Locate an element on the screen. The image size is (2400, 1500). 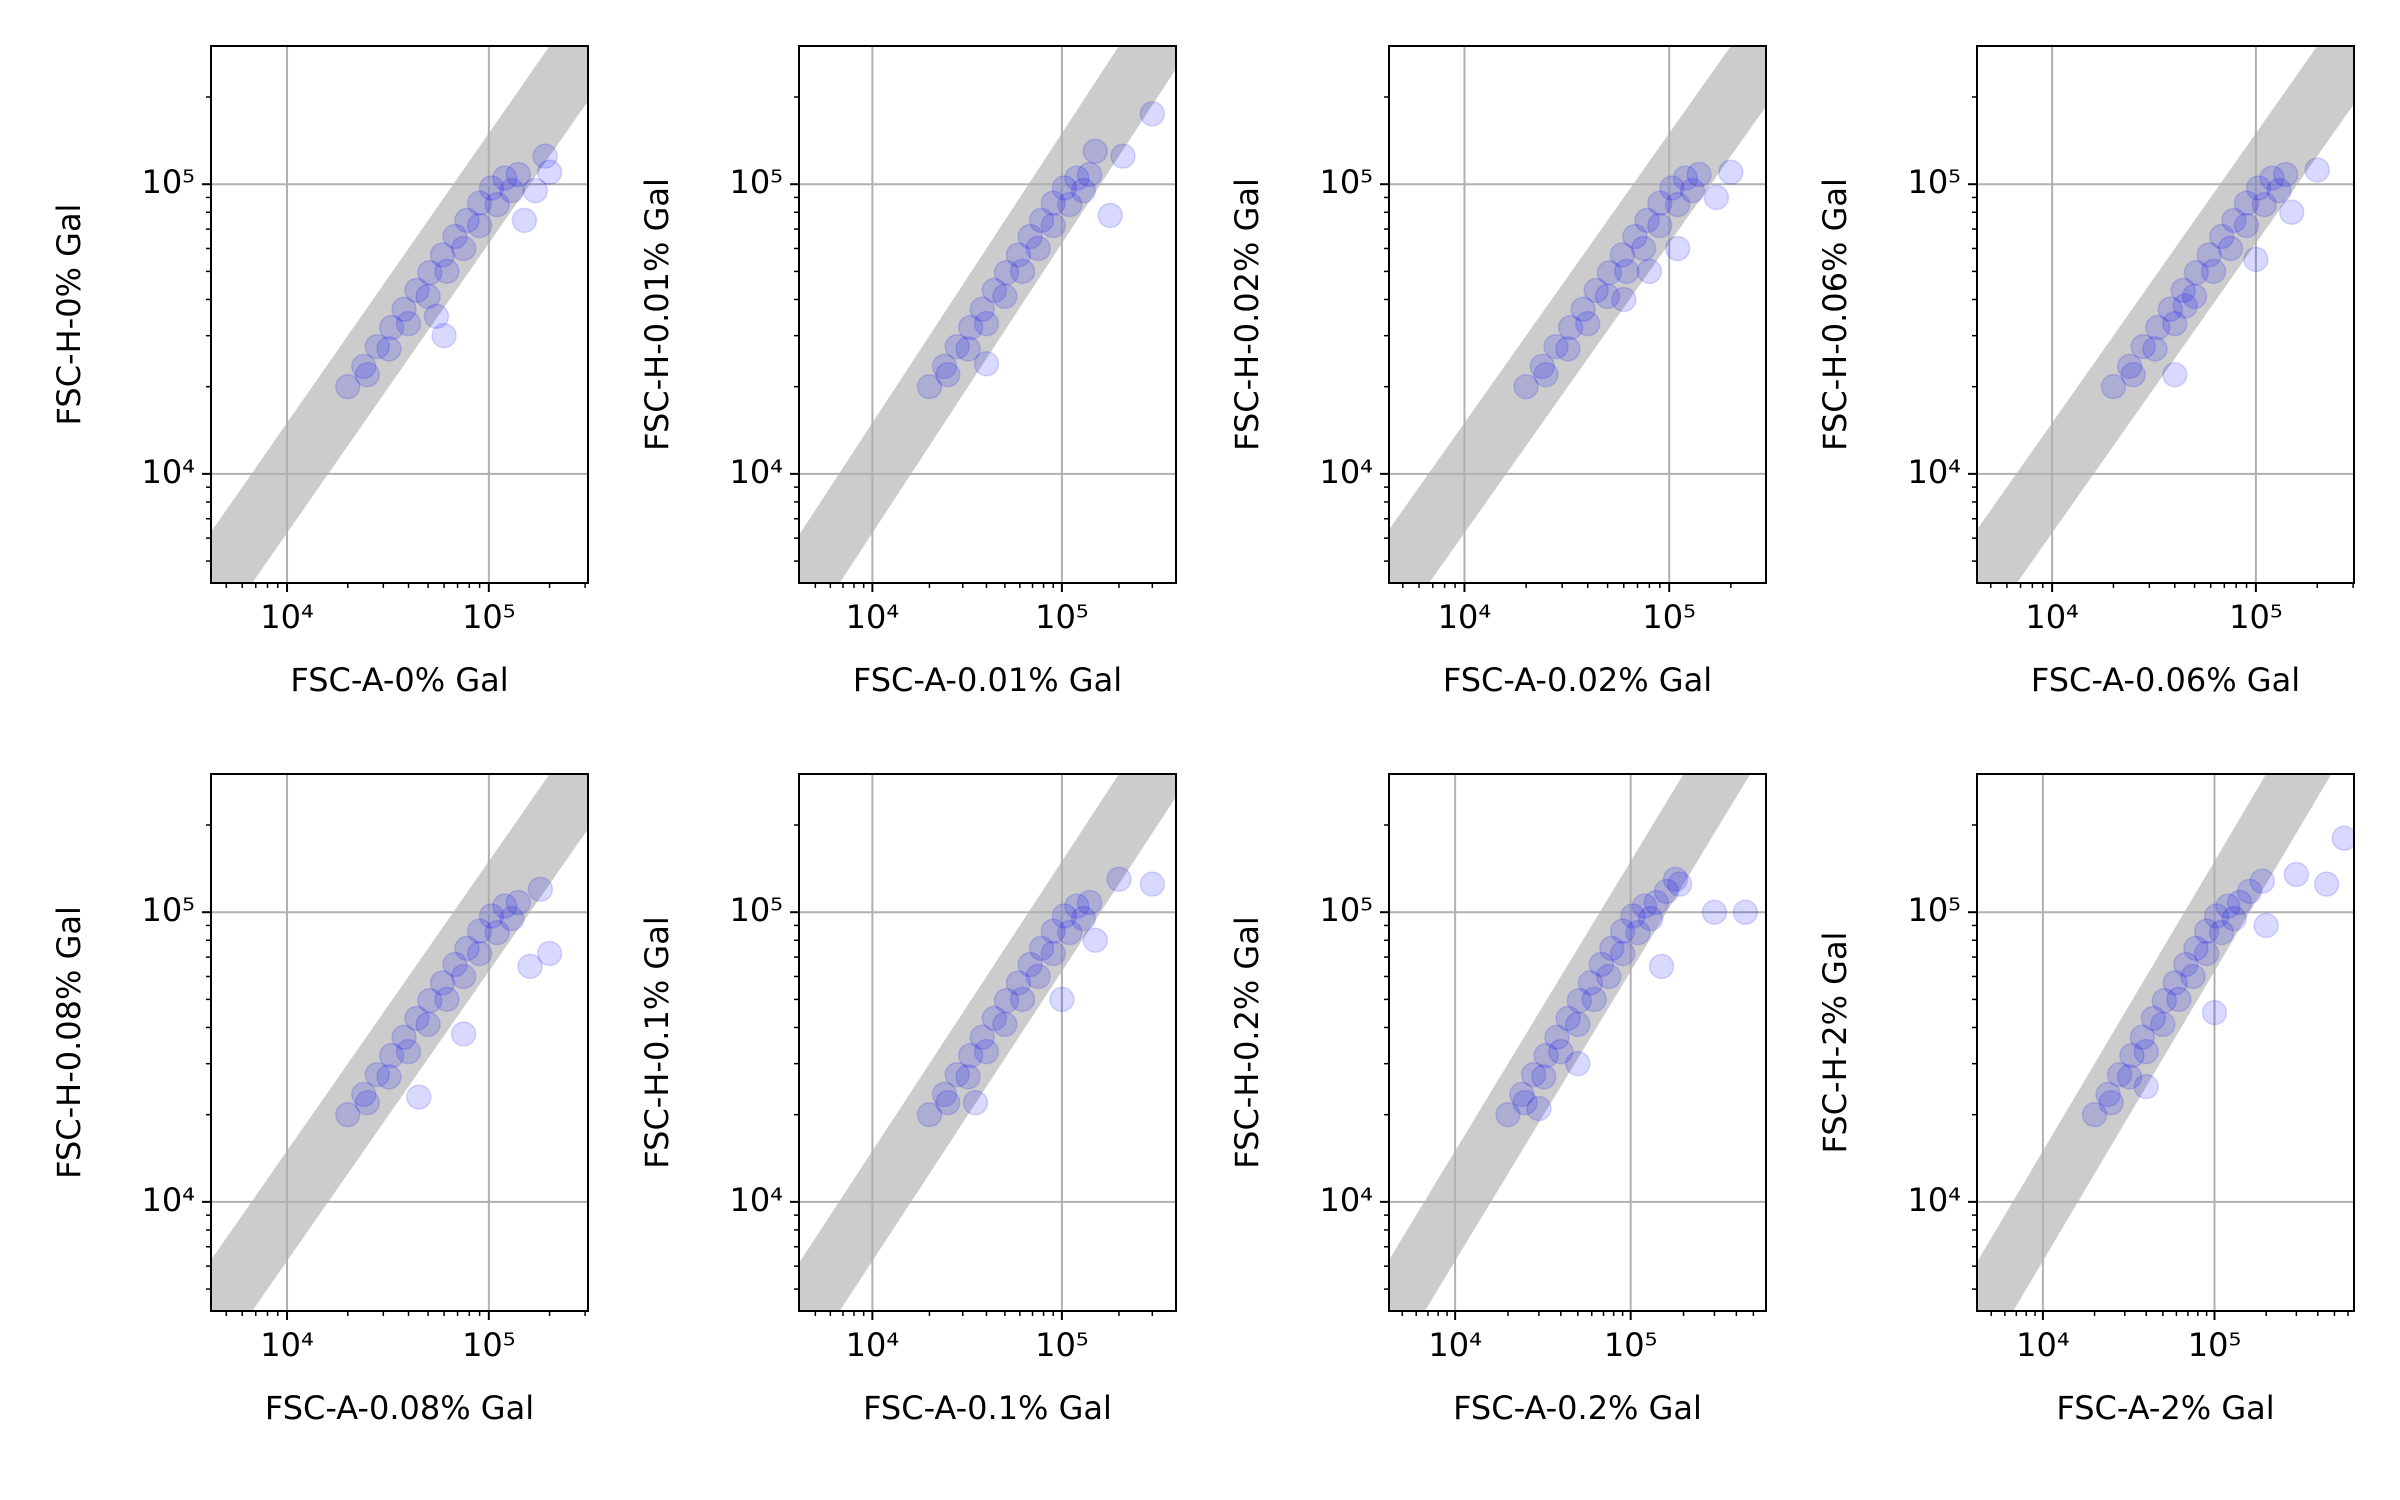
plot-area is located at coordinates (987, 314).